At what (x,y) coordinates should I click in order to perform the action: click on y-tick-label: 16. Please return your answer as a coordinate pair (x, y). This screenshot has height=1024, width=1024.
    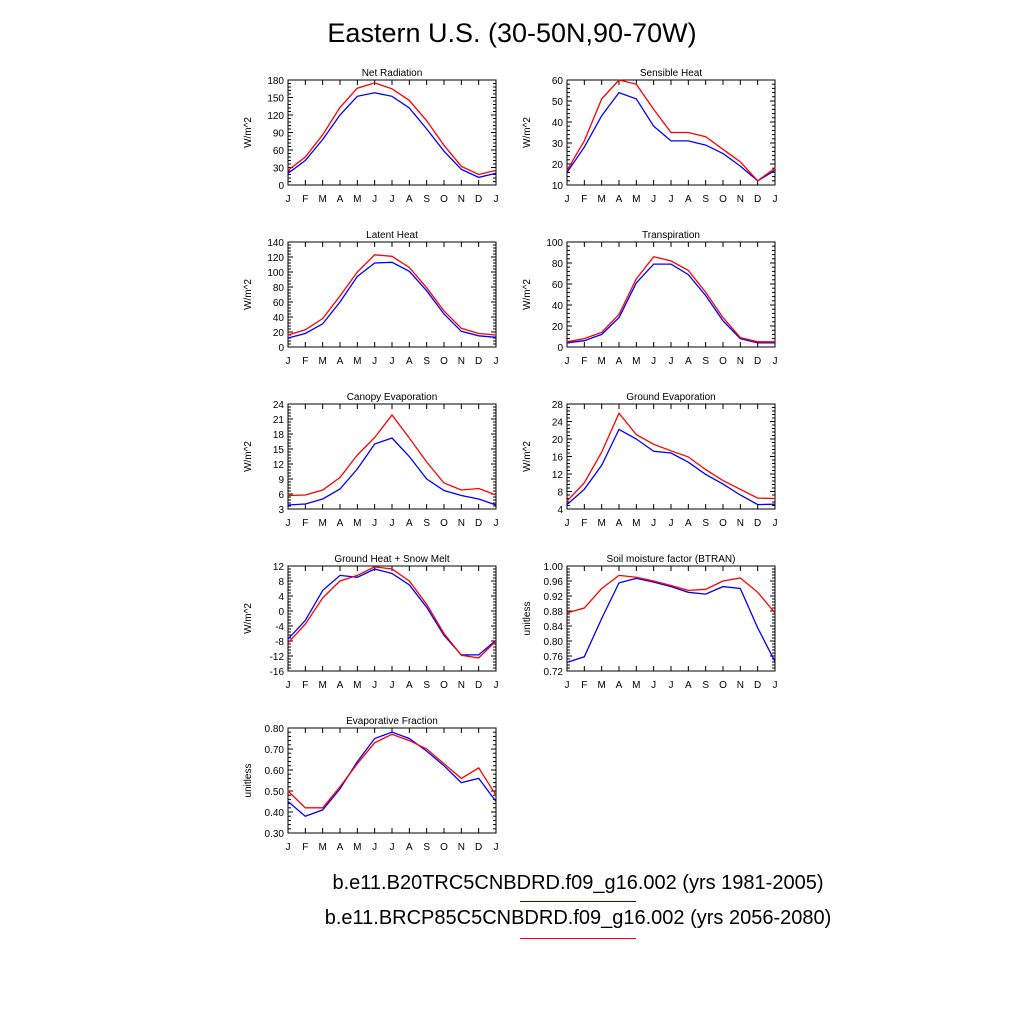
    Looking at the image, I should click on (558, 458).